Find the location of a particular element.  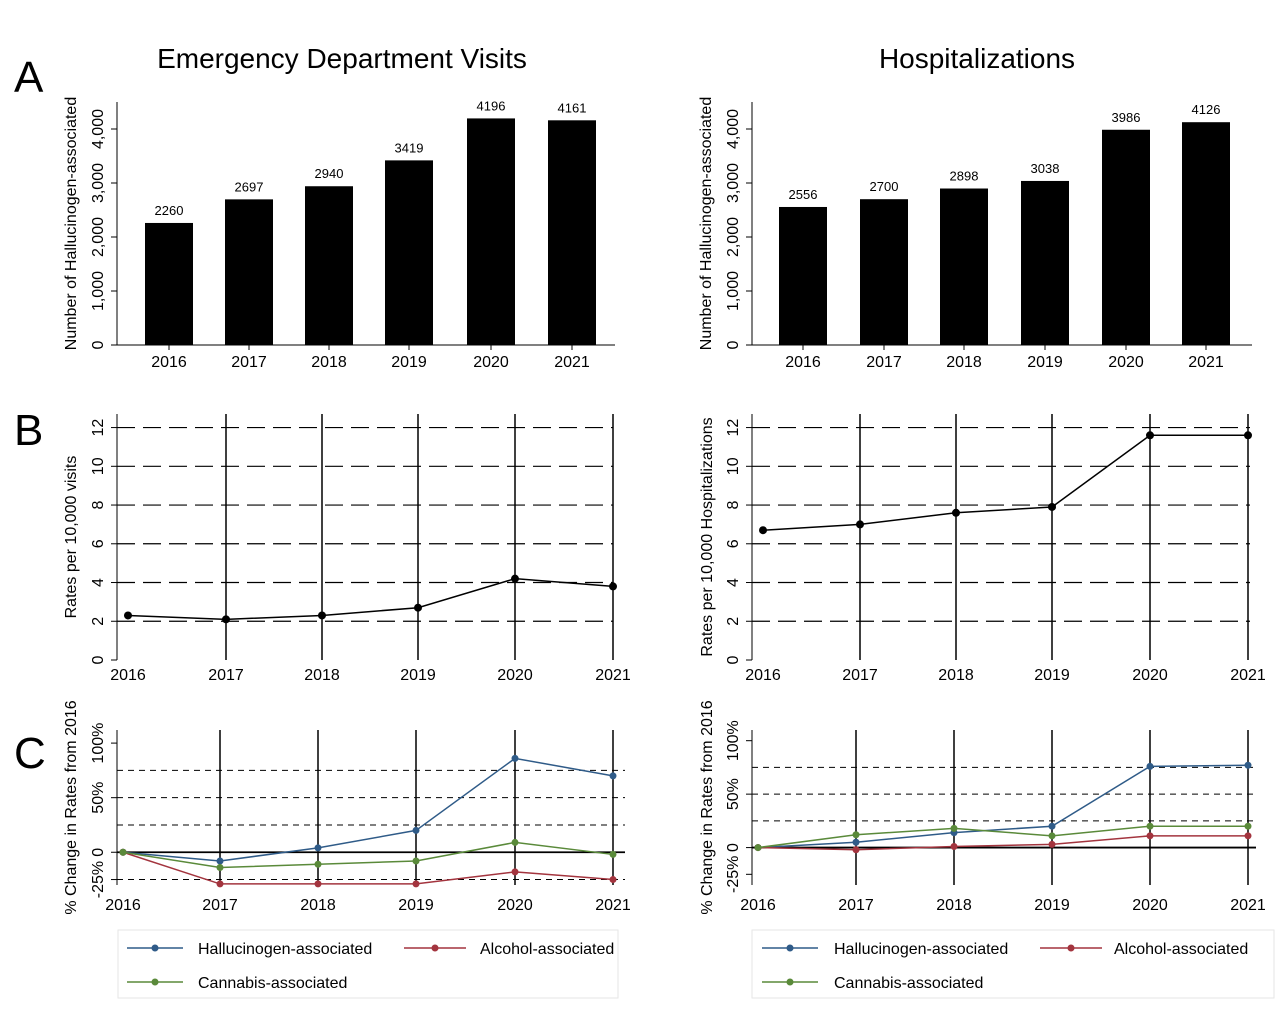

chart-title: Hospitalizations is located at coordinates (977, 58).